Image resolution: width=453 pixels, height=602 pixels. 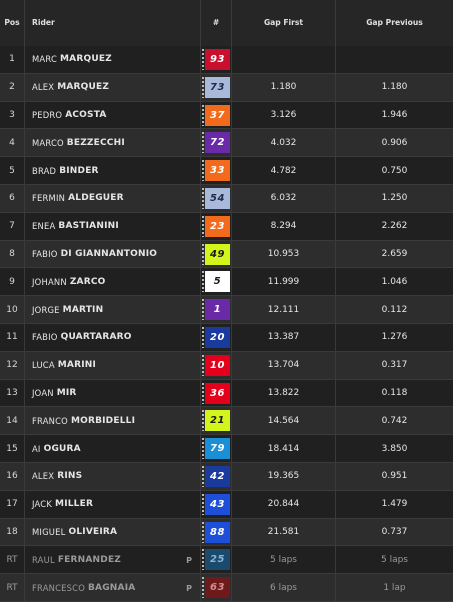 What do you see at coordinates (216, 337) in the screenshot?
I see `rider-number-badge: 20` at bounding box center [216, 337].